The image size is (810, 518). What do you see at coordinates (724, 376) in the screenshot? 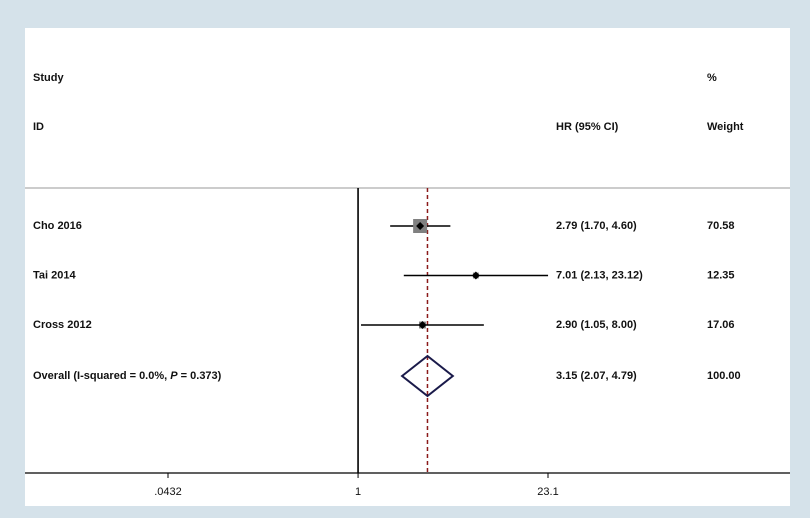
I see `overall-weight-label: 100.00` at bounding box center [724, 376].